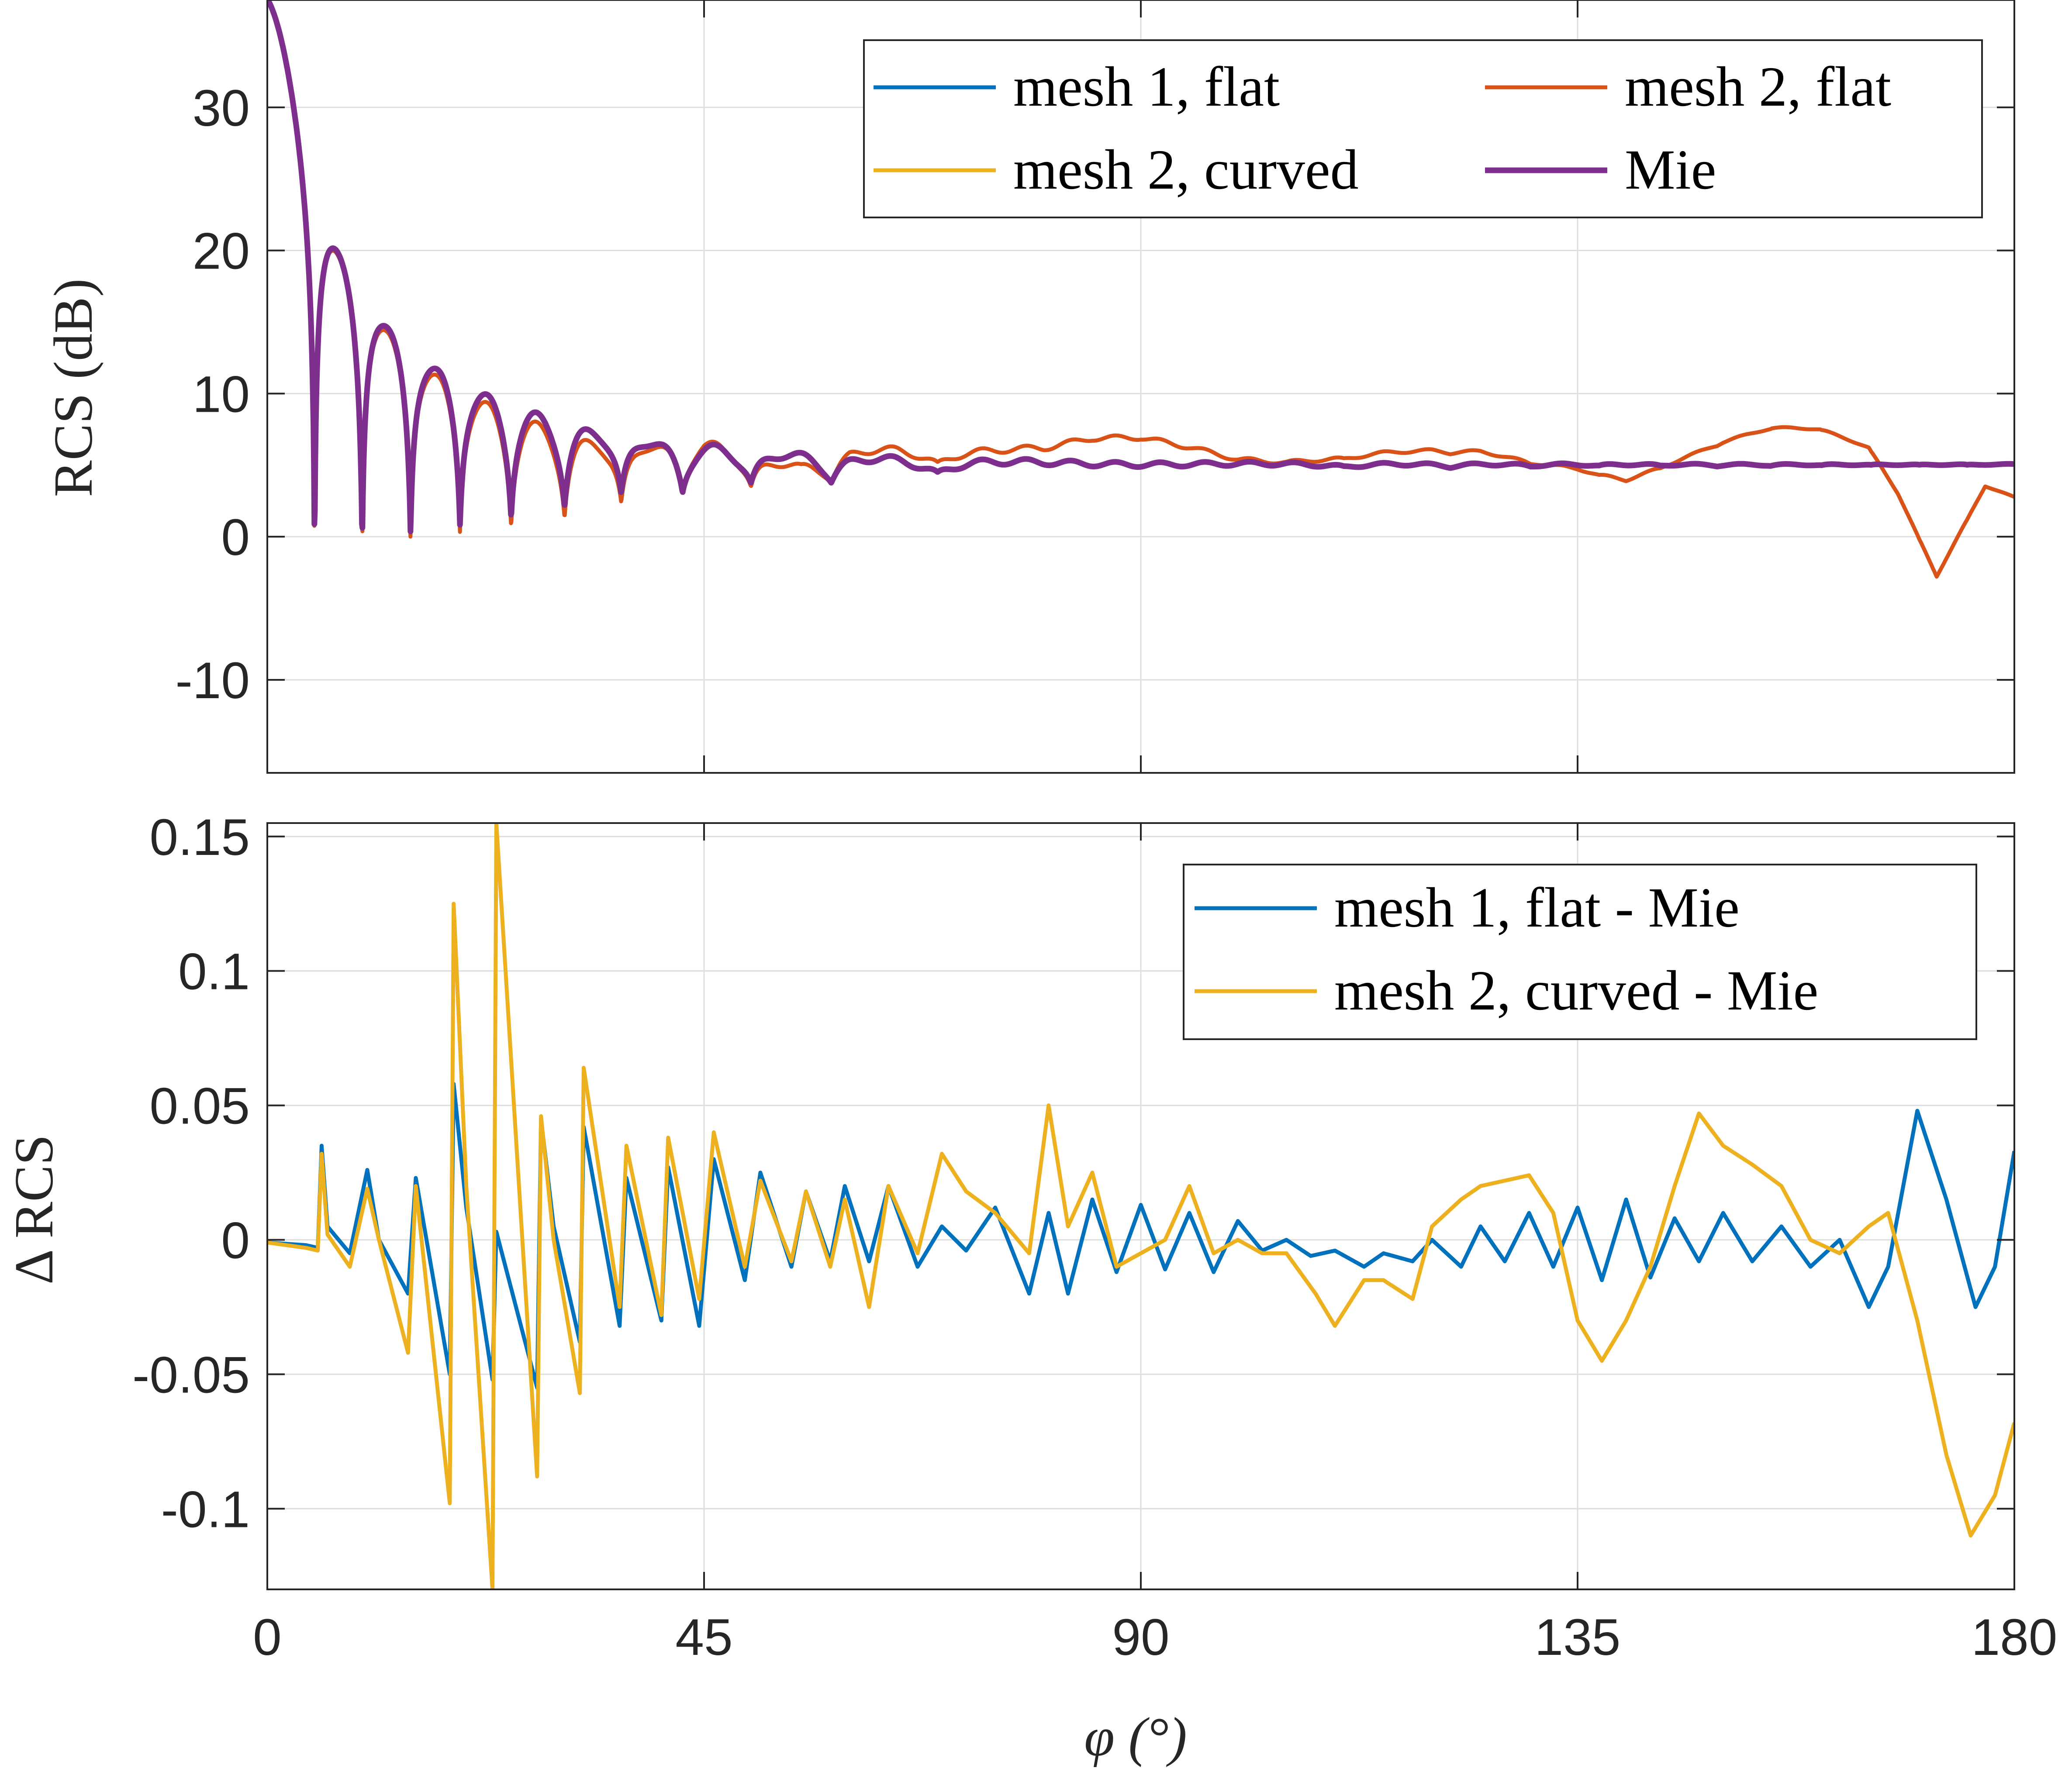  I want to click on y-tick-label: -0.1, so click(205, 1509).